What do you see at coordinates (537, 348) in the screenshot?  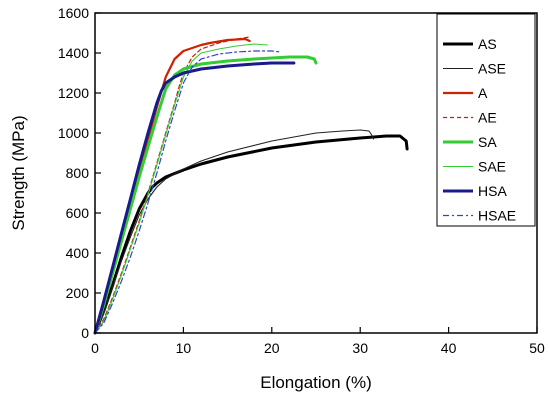 I see `x-tick-label: 50` at bounding box center [537, 348].